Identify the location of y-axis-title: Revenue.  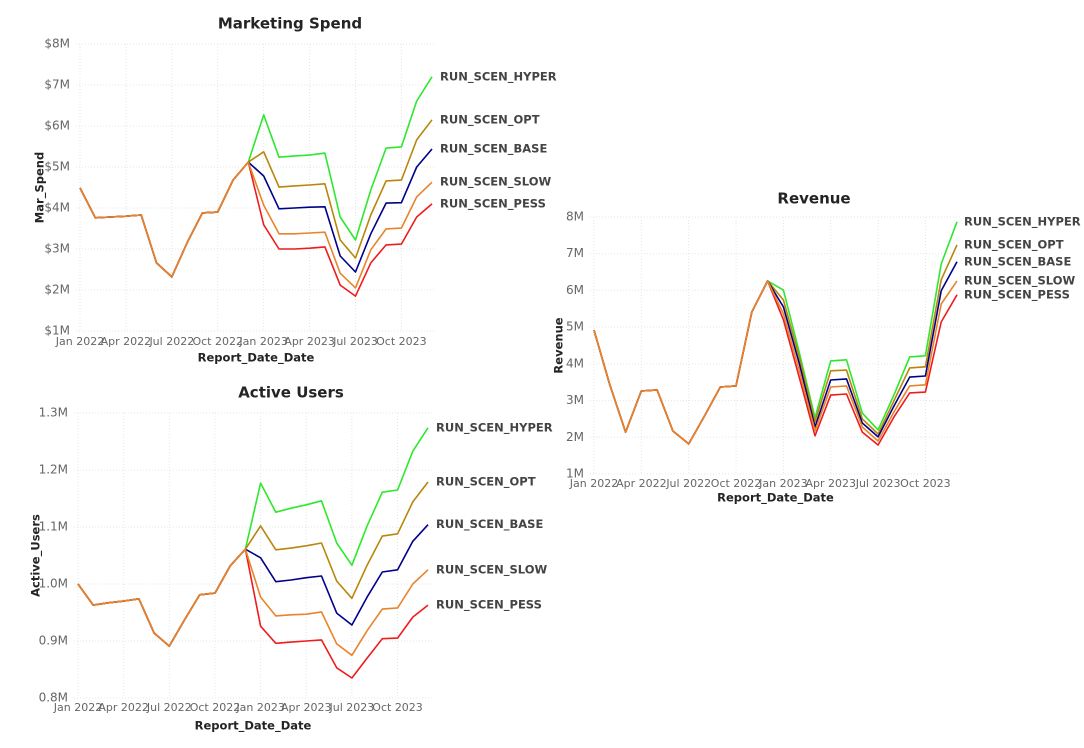
(559, 345).